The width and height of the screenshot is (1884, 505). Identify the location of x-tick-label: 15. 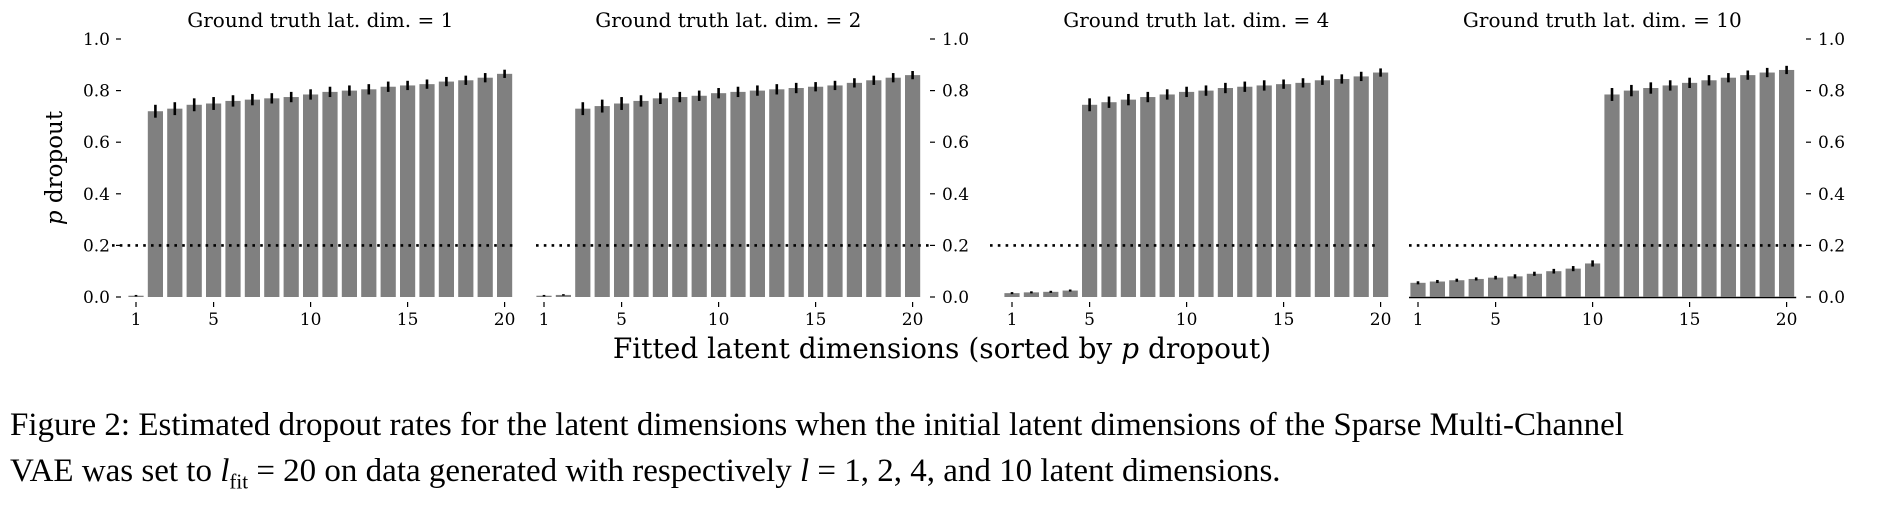
(1690, 320).